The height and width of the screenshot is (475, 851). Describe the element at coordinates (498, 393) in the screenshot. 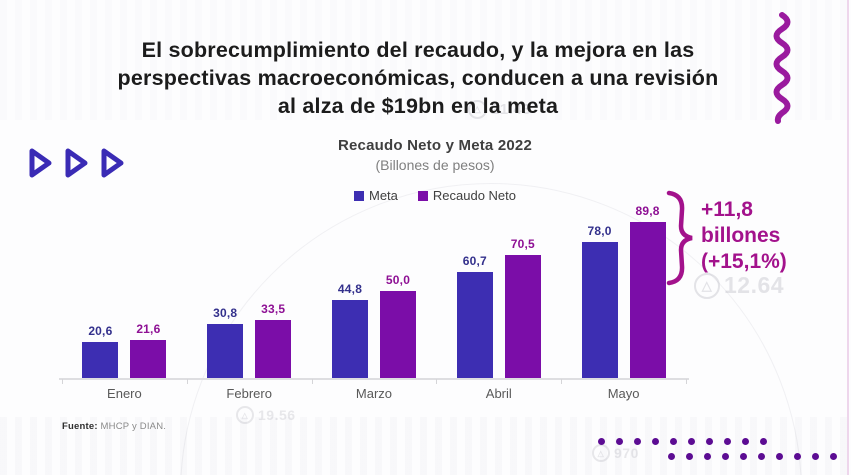

I see `category-label-abril: Abril` at that location.